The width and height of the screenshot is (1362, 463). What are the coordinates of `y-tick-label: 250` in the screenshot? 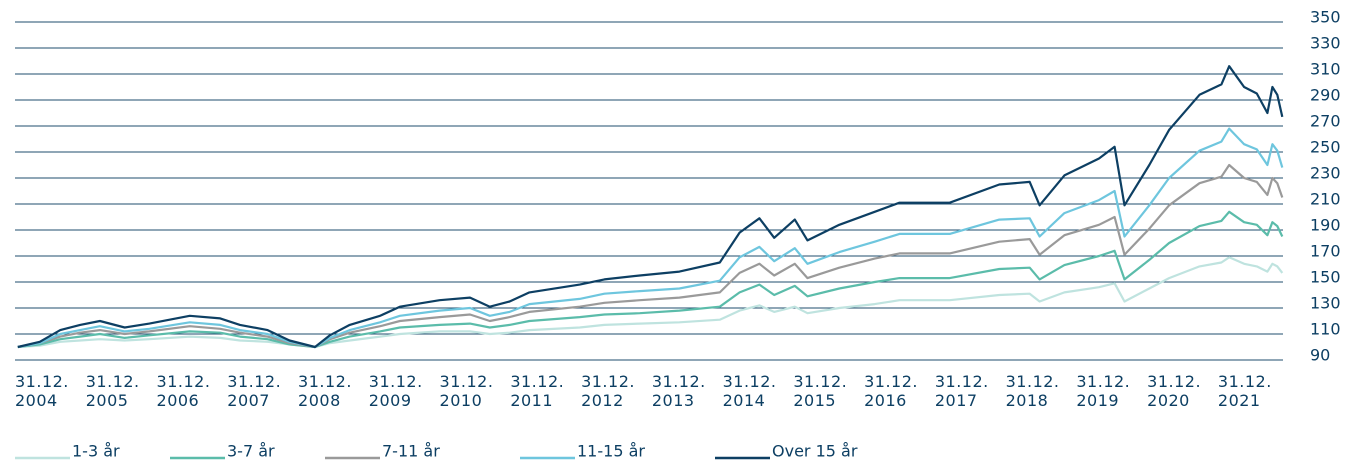 It's located at (1325, 147).